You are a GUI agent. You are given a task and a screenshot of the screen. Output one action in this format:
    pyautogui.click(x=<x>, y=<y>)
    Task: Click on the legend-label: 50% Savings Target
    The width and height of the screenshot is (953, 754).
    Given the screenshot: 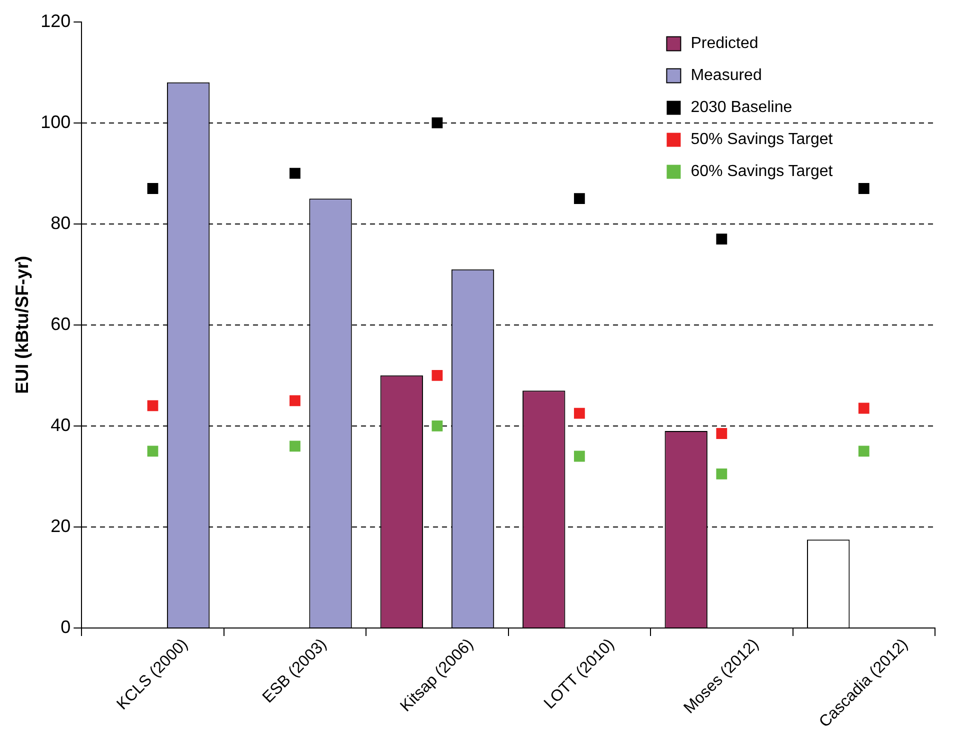 What is the action you would take?
    pyautogui.click(x=762, y=139)
    